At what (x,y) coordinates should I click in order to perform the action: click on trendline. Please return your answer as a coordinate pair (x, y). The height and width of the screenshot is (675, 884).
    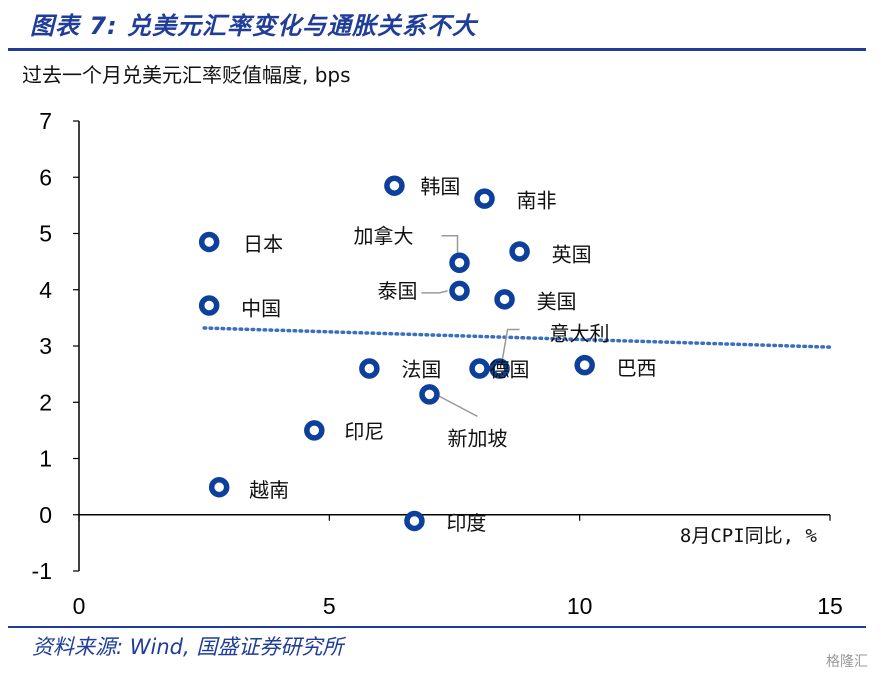
    Looking at the image, I should click on (517, 337).